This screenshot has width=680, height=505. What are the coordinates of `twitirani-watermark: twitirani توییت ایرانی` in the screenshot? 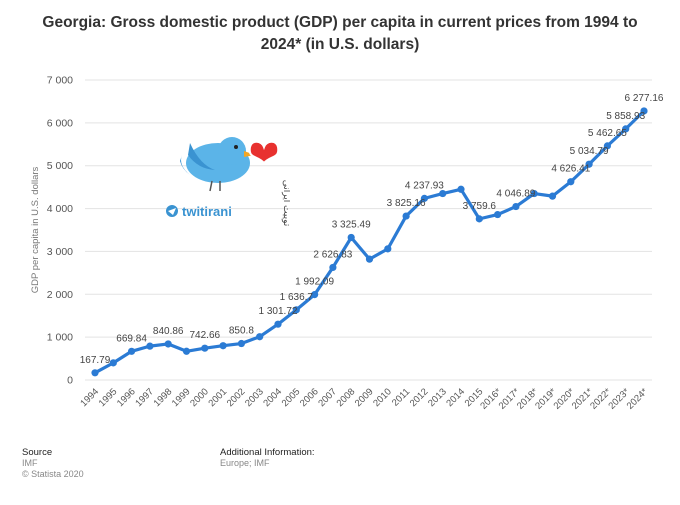 It's located at (228, 182).